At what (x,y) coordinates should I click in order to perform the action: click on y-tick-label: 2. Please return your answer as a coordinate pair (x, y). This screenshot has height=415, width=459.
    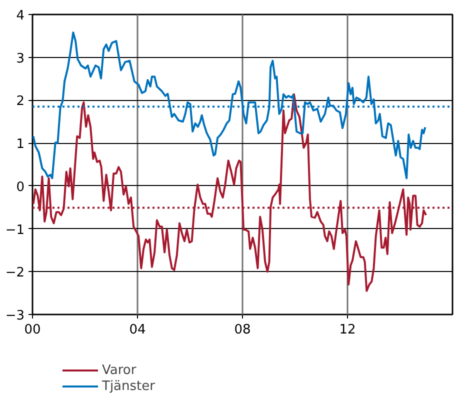
    Looking at the image, I should click on (20, 102).